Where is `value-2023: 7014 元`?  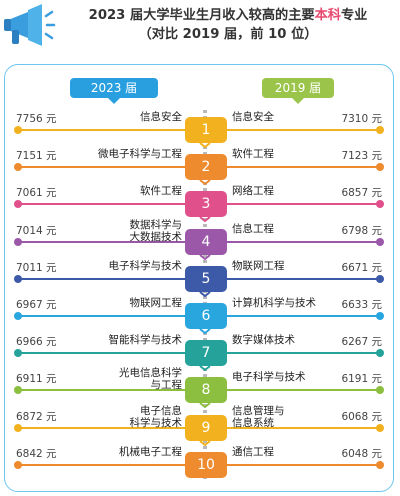
value-2023: 7014 元 is located at coordinates (36, 230).